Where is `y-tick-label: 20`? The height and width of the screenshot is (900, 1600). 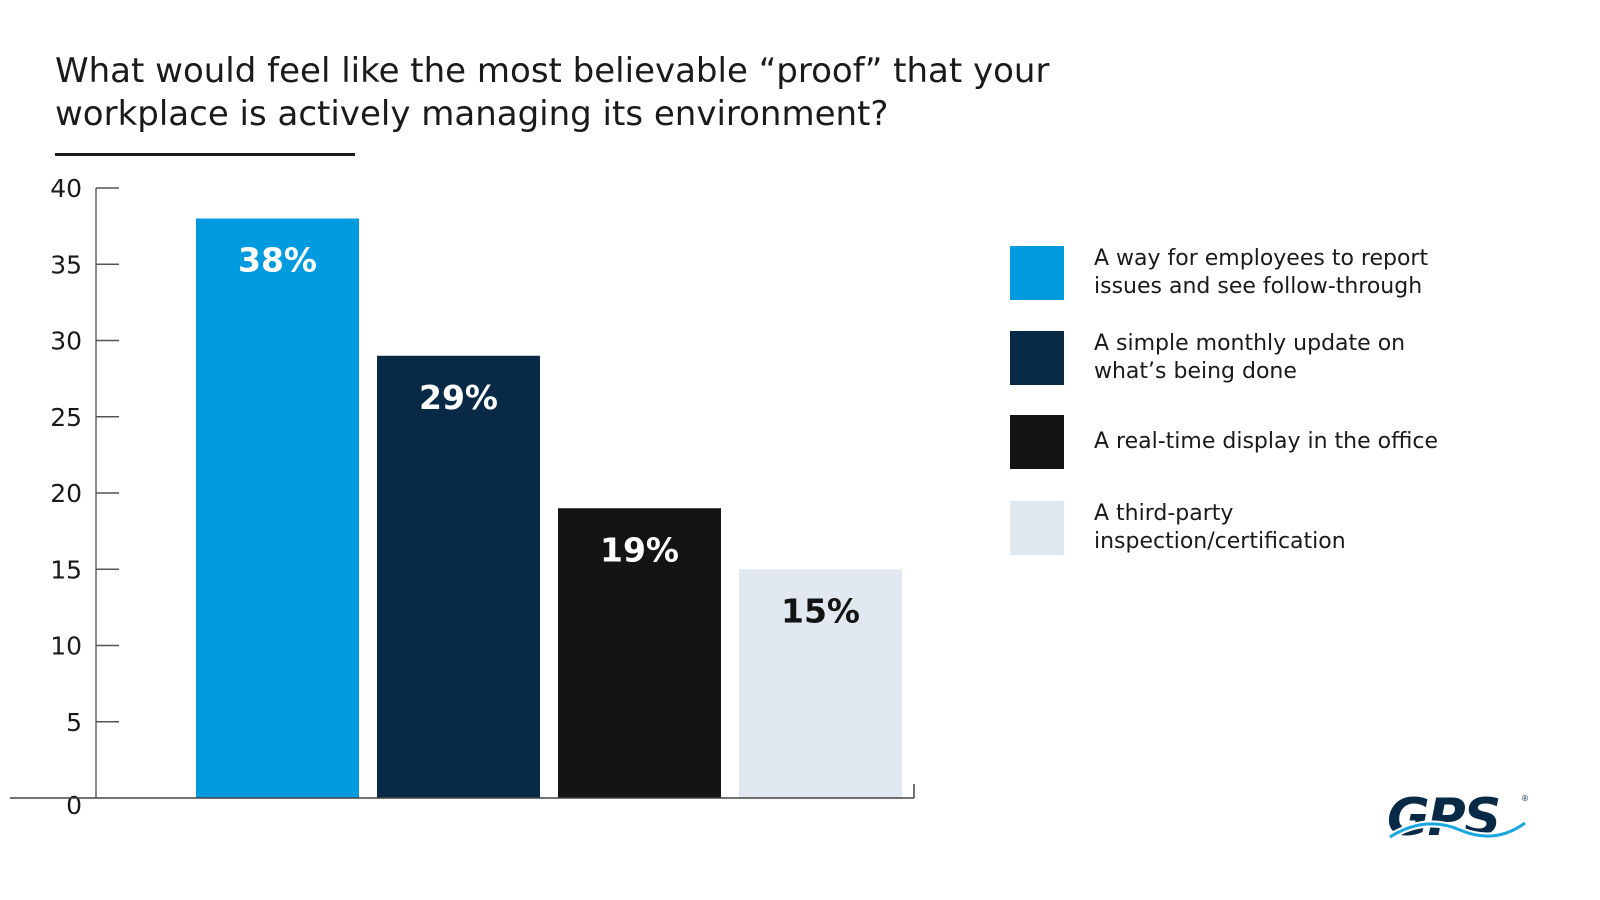
y-tick-label: 20 is located at coordinates (66, 493).